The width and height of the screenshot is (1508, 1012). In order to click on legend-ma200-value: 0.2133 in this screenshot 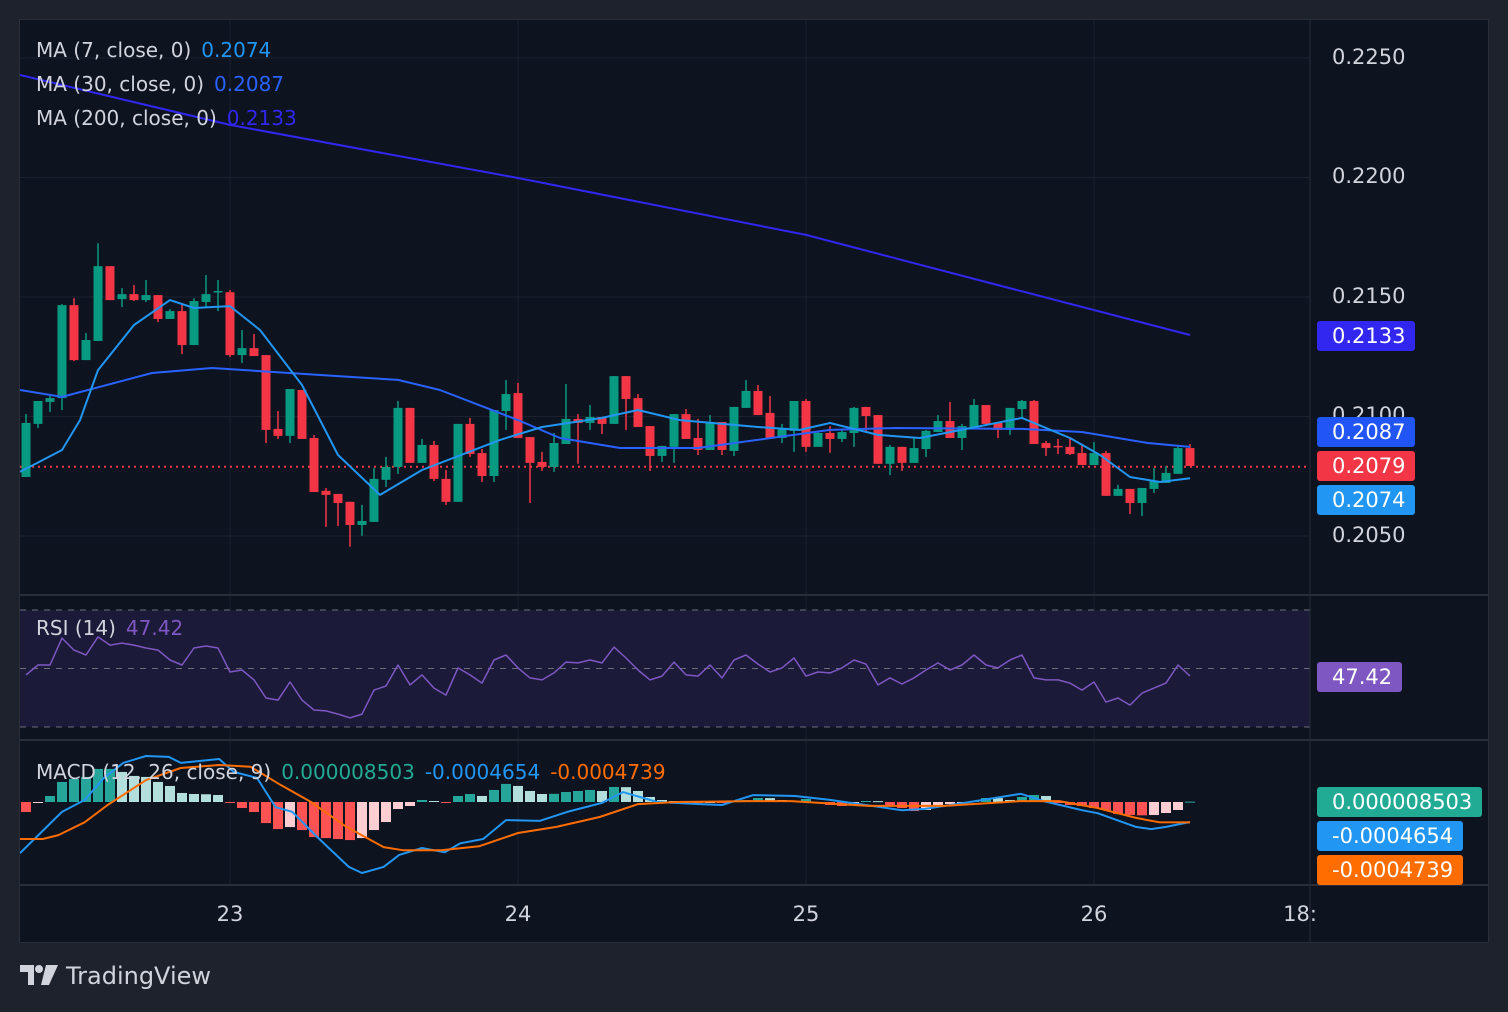, I will do `click(261, 118)`.